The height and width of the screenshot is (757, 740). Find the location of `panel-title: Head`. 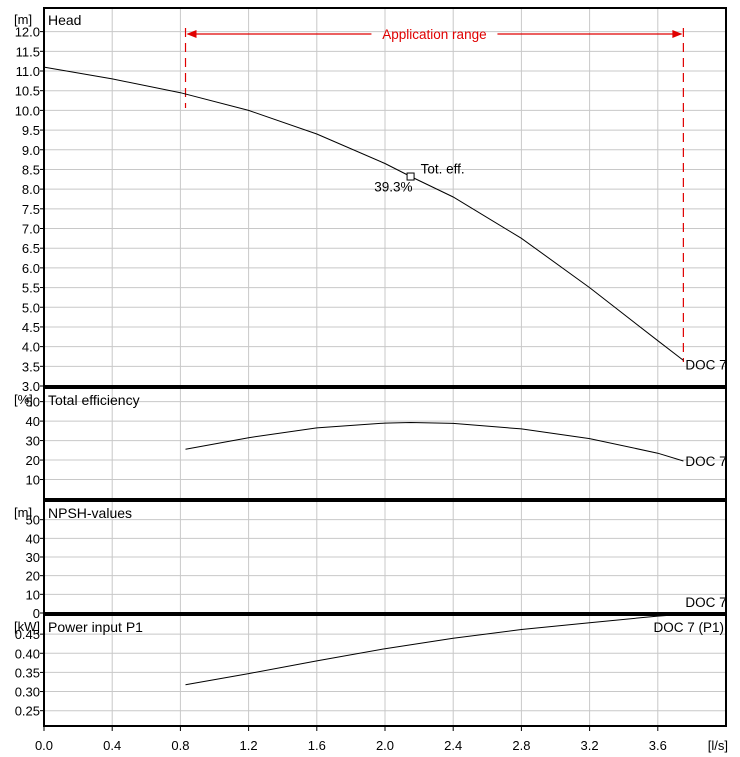

panel-title: Head is located at coordinates (64, 20).